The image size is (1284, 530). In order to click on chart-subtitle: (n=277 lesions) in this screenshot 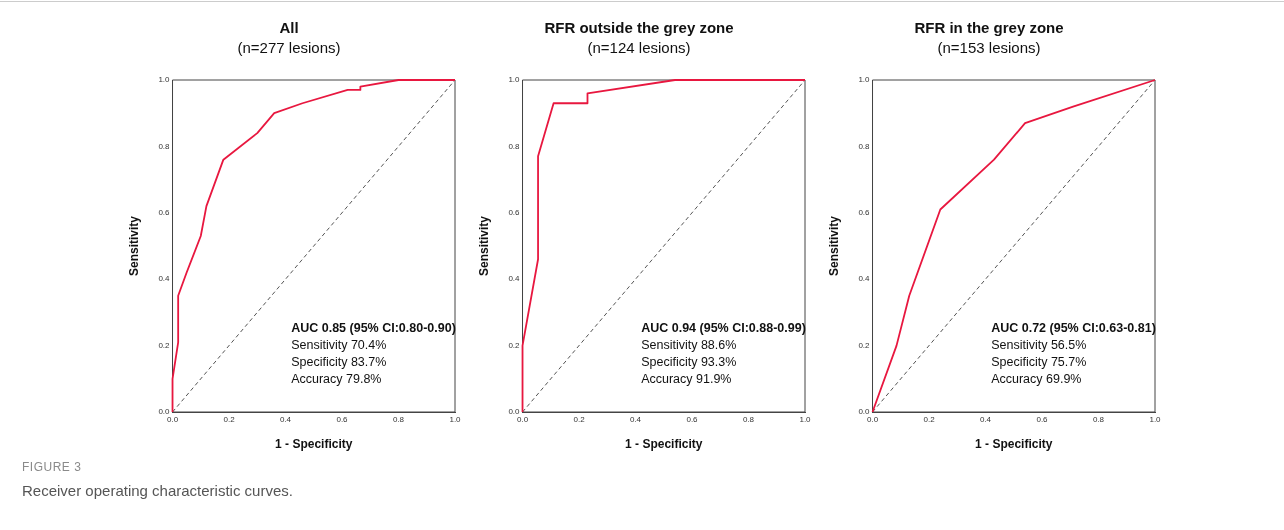, I will do `click(289, 48)`.